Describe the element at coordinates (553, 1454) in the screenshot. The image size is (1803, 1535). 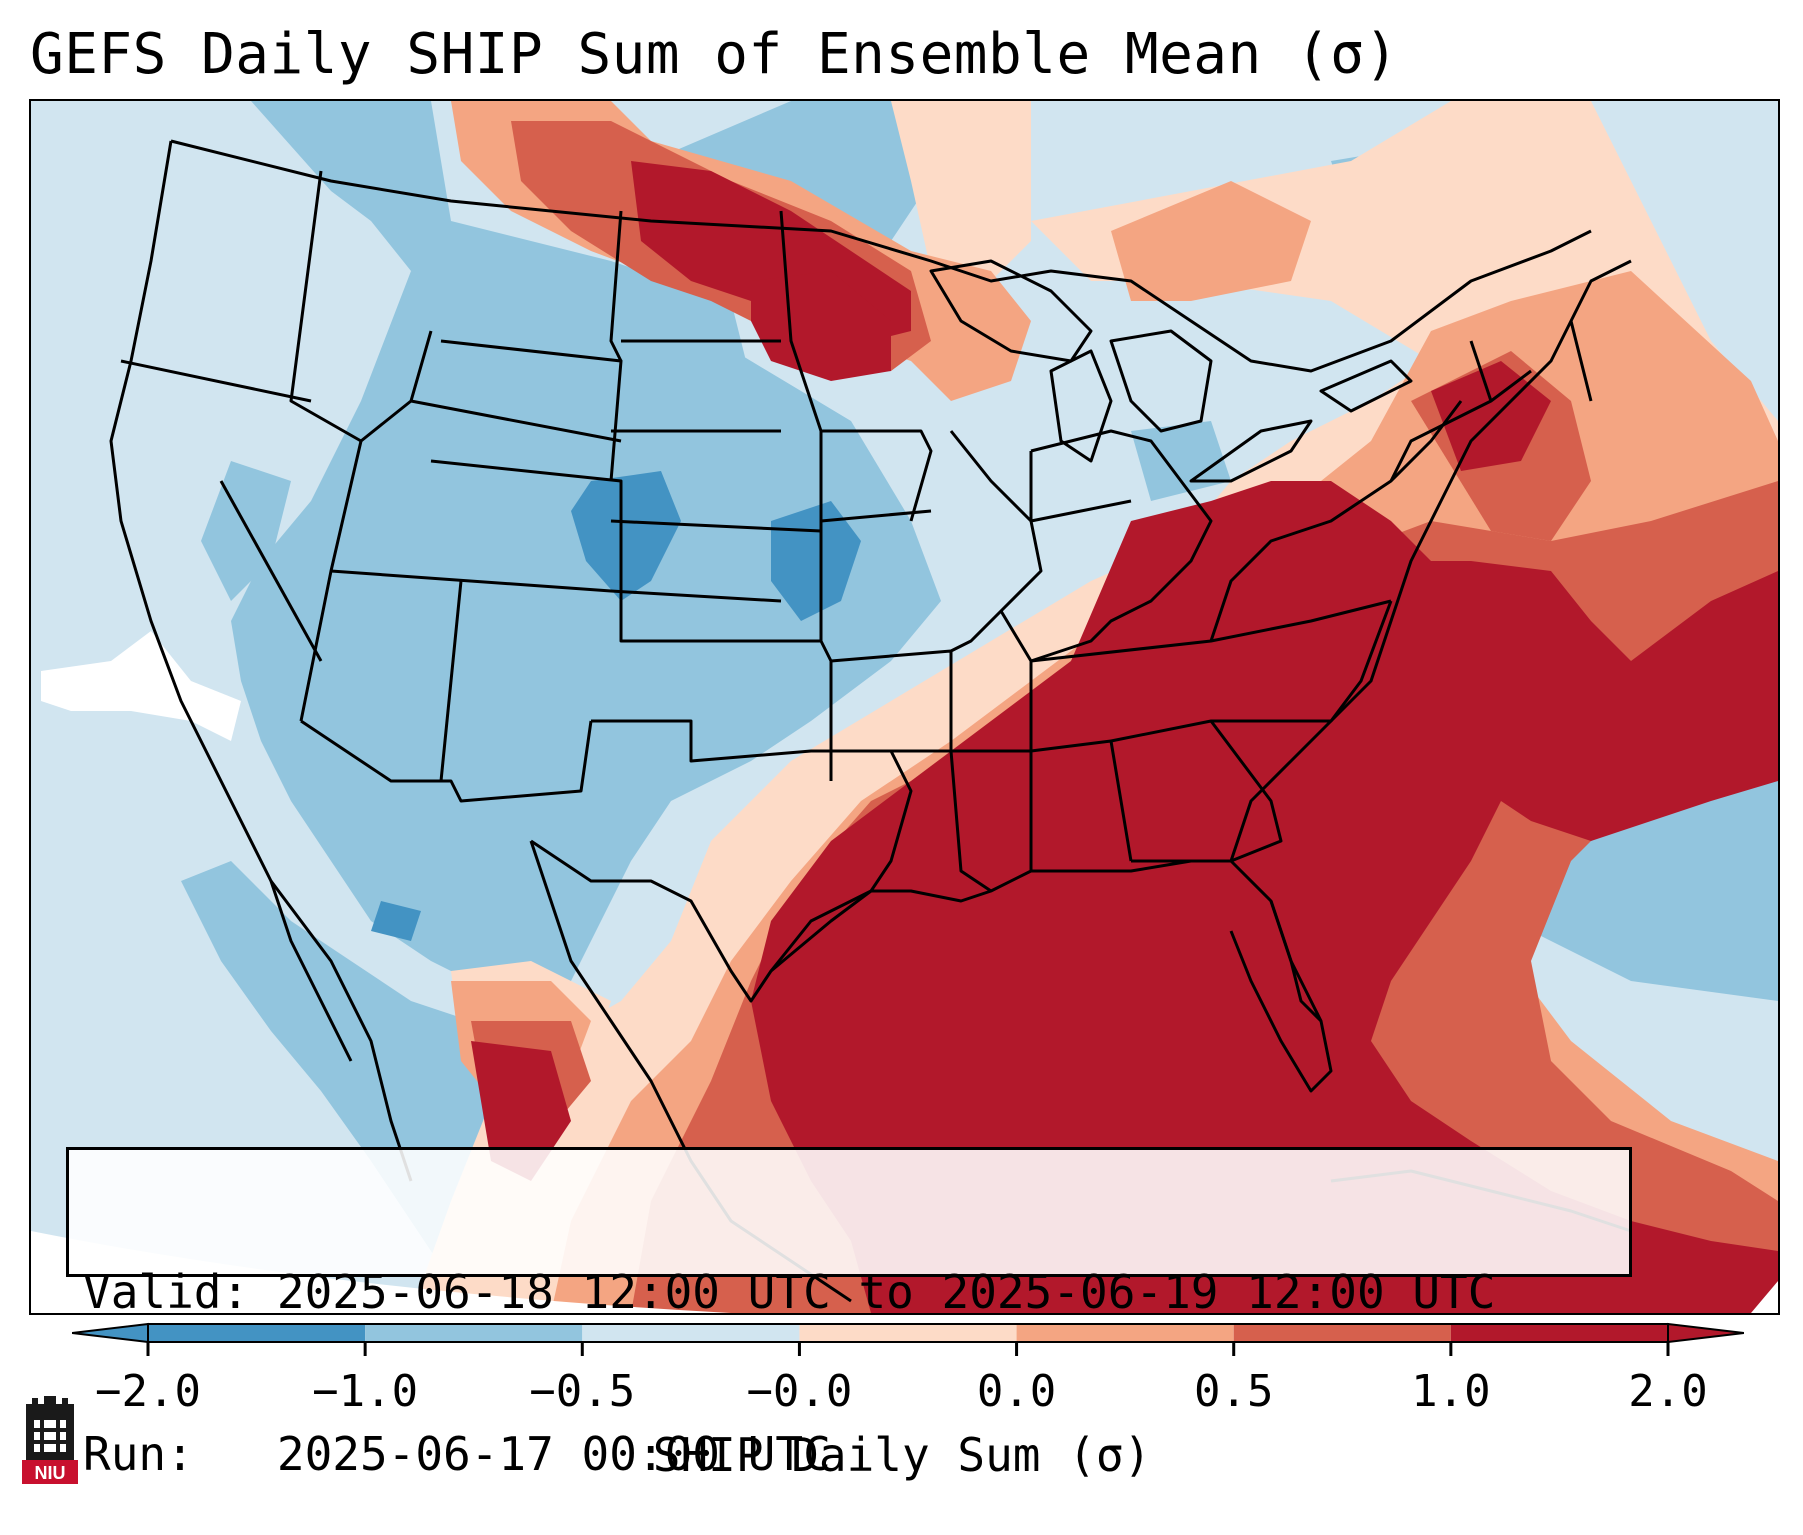
I see `run-value: 2025-06-17 00:00 UTC` at that location.